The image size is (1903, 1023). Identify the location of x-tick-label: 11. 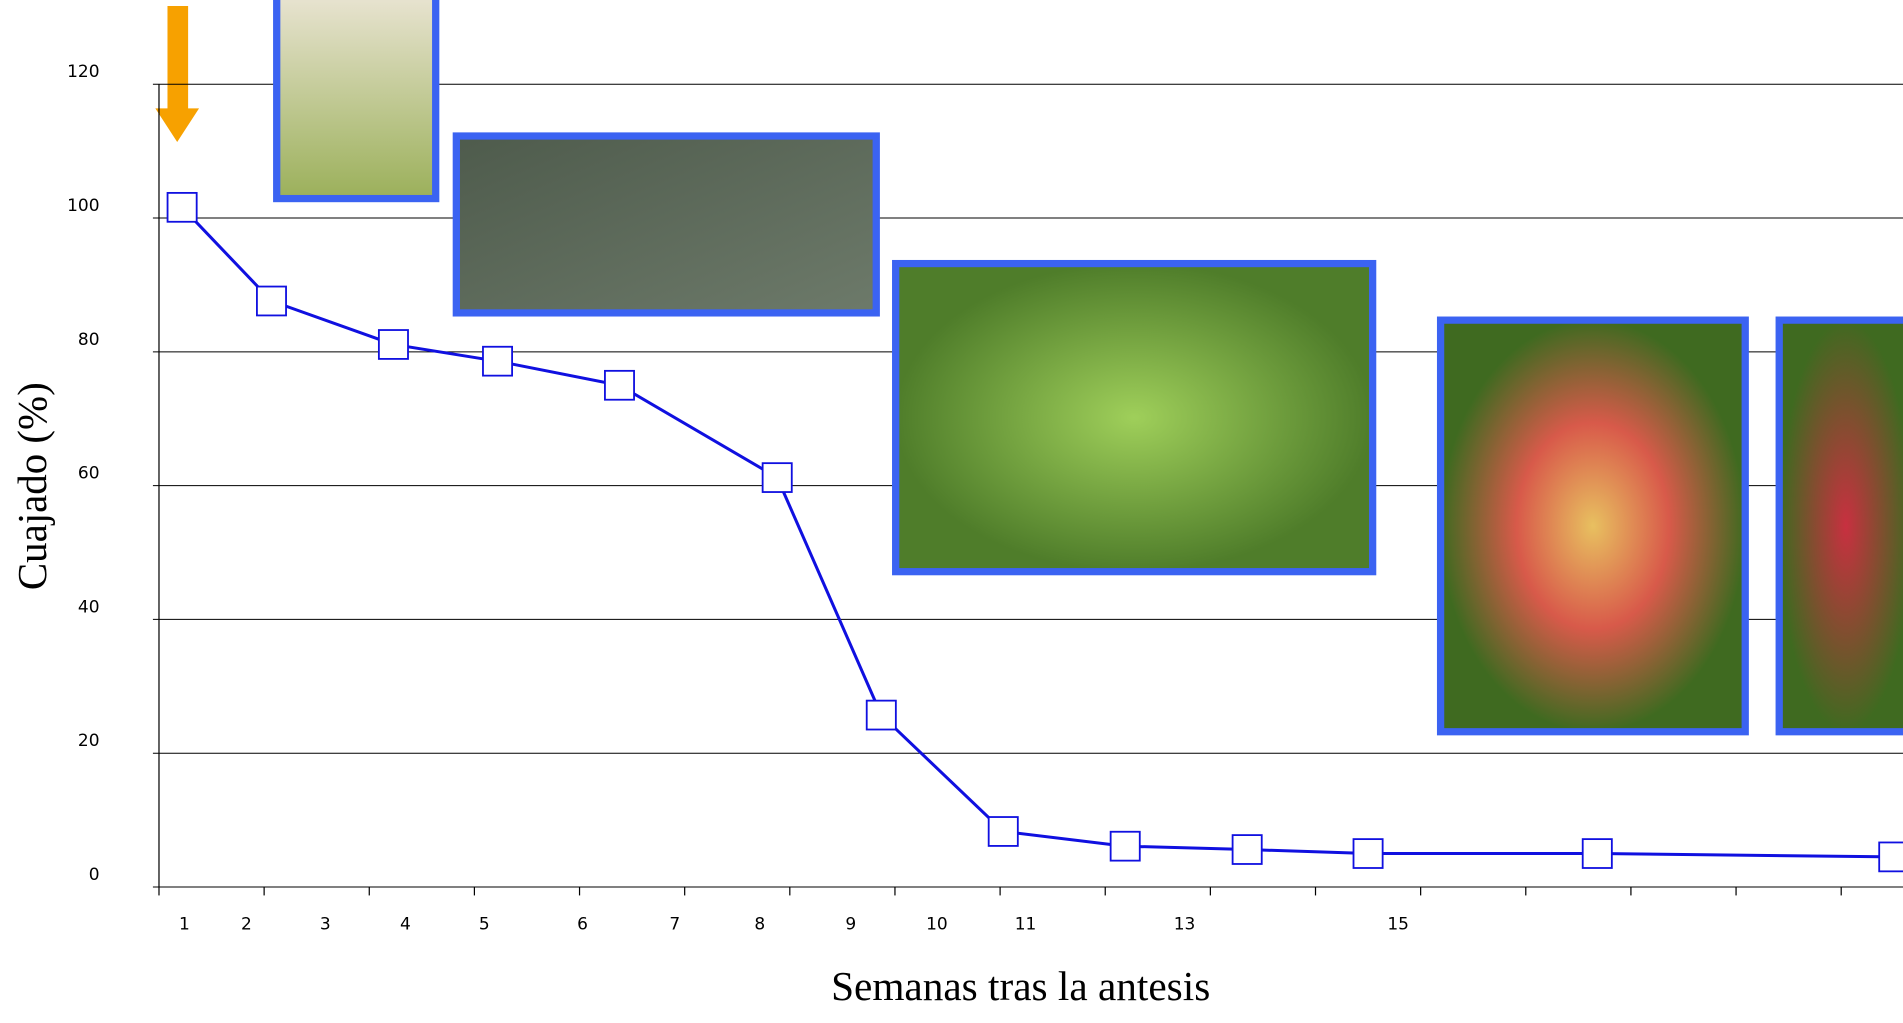
(1026, 923).